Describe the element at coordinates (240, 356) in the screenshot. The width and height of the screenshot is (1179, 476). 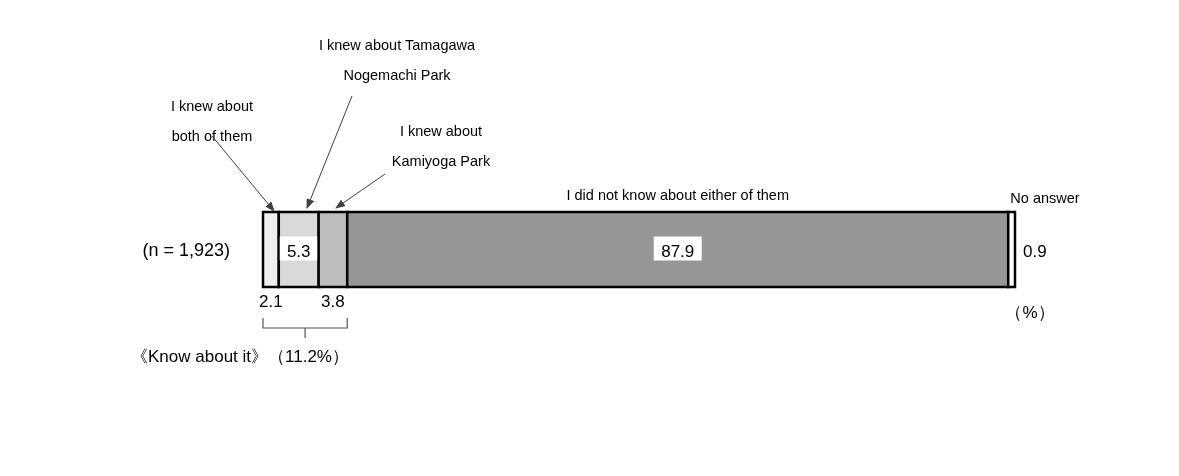
I see `annotation: 《Know about it》（11.2%）` at that location.